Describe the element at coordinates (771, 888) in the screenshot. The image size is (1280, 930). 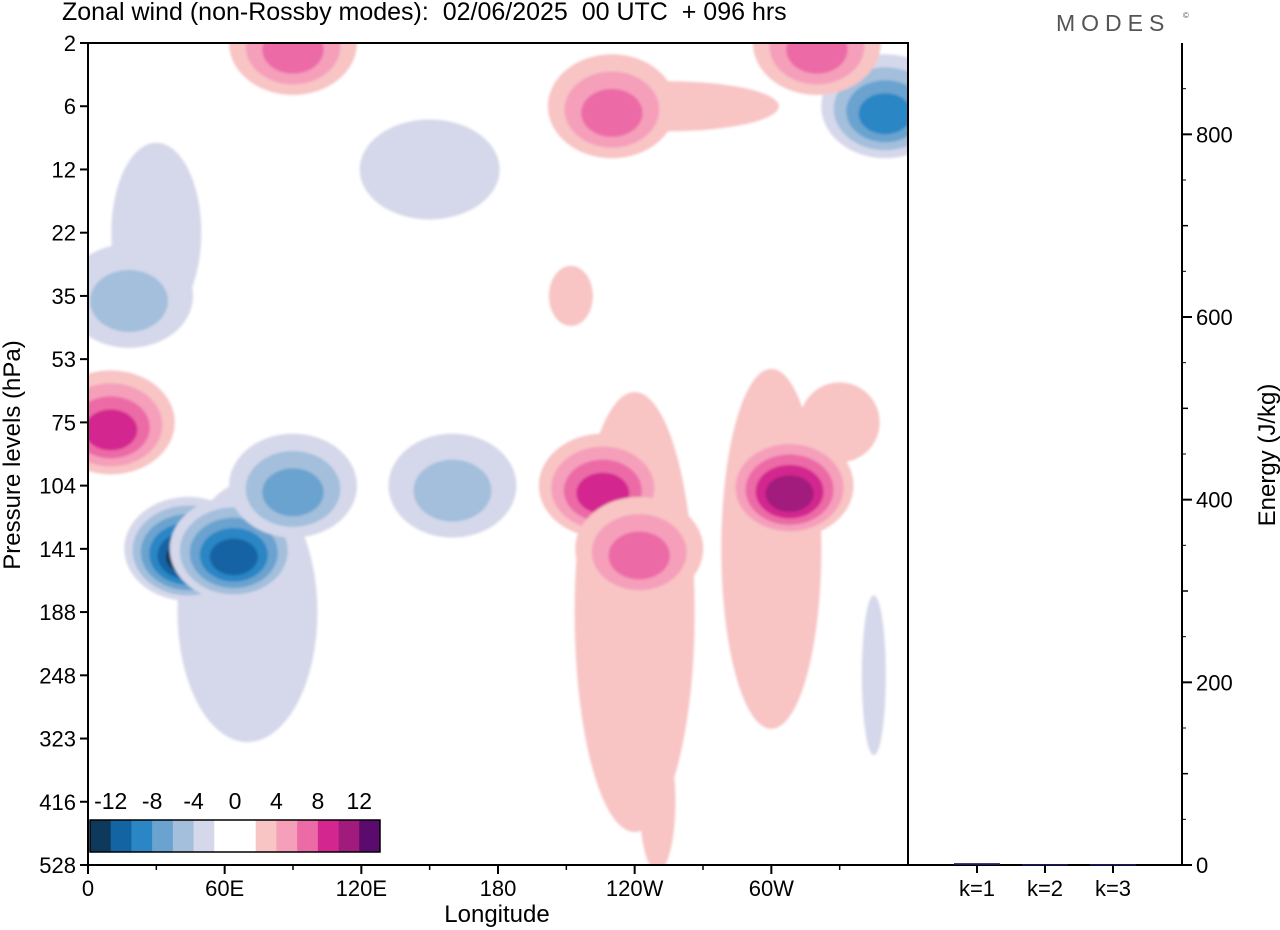
I see `x-tick-label: 60W` at that location.